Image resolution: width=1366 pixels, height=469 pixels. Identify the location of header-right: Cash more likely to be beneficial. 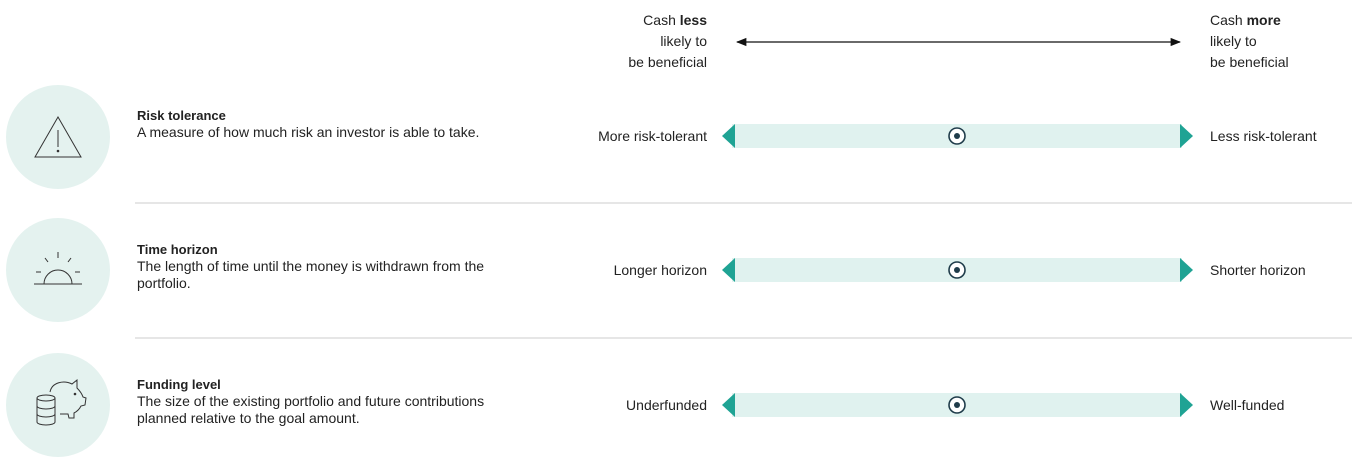
(1249, 41).